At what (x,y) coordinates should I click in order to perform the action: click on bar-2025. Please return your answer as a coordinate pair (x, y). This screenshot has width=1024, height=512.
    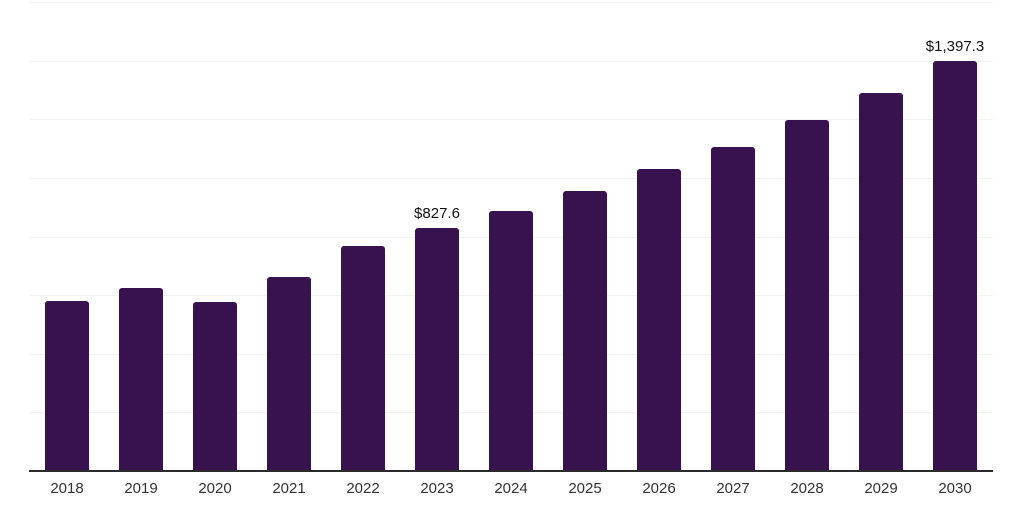
    Looking at the image, I should click on (585, 331).